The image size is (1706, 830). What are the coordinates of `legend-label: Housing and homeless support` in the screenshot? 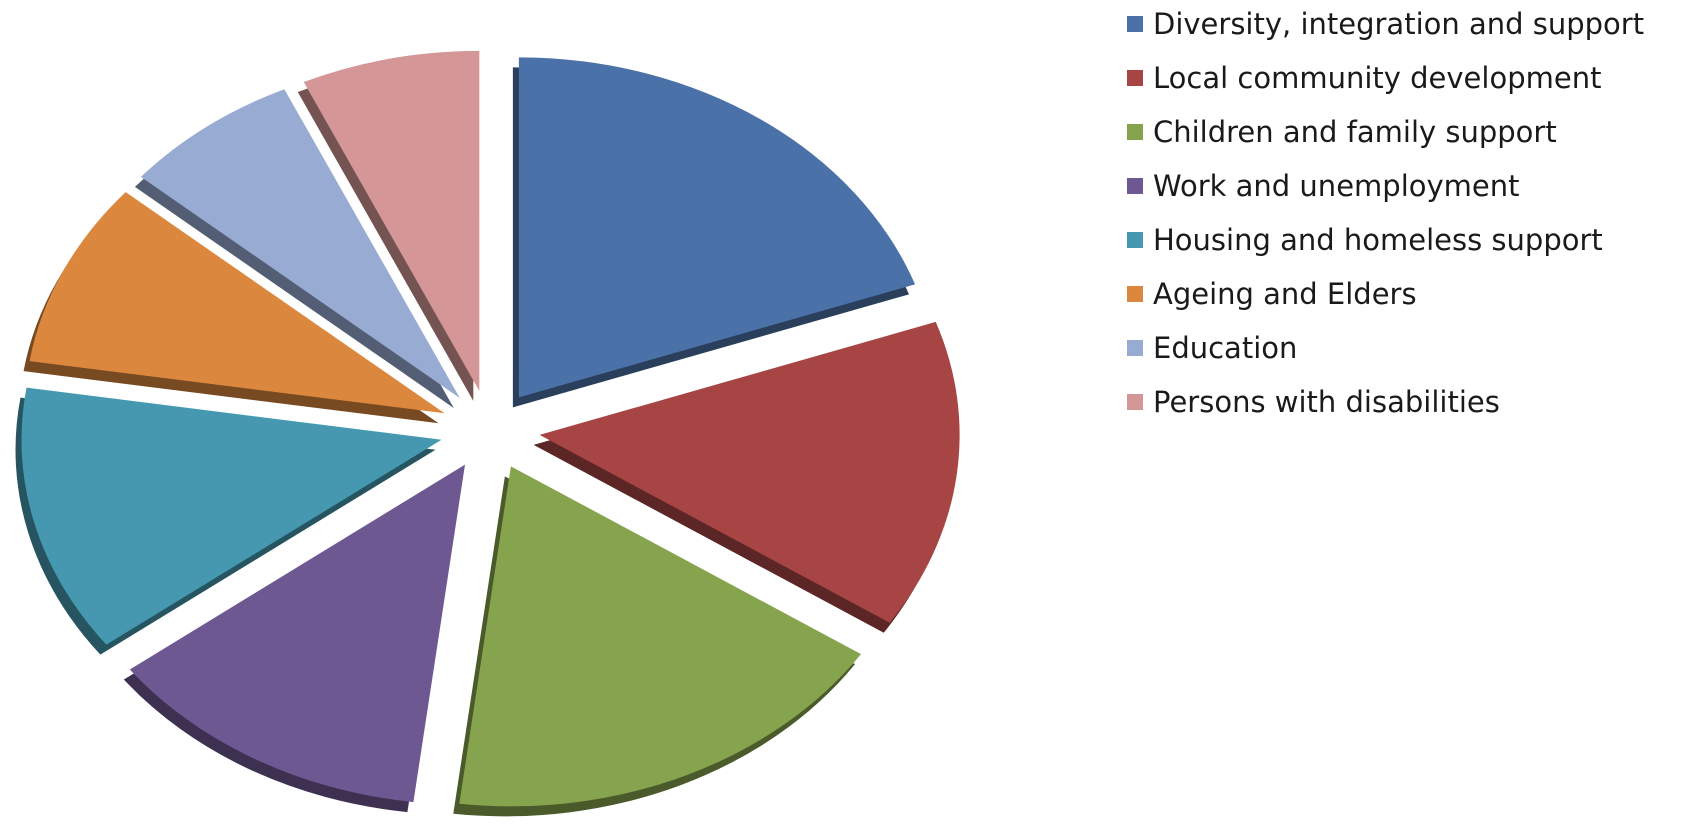 It's located at (1378, 240).